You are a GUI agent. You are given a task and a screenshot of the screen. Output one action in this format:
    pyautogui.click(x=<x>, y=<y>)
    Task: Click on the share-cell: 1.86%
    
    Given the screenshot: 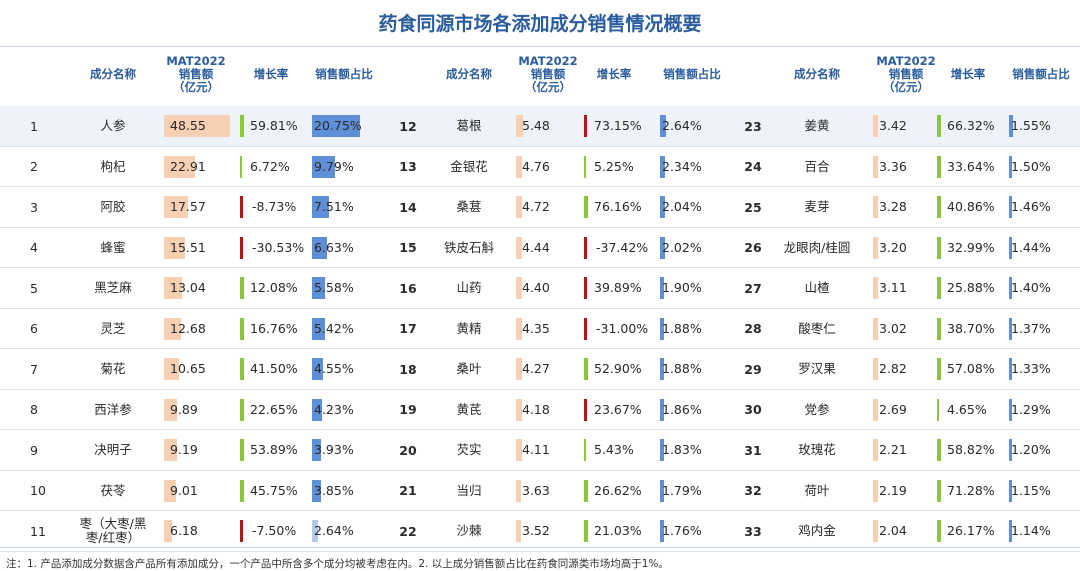 What is the action you would take?
    pyautogui.click(x=692, y=410)
    